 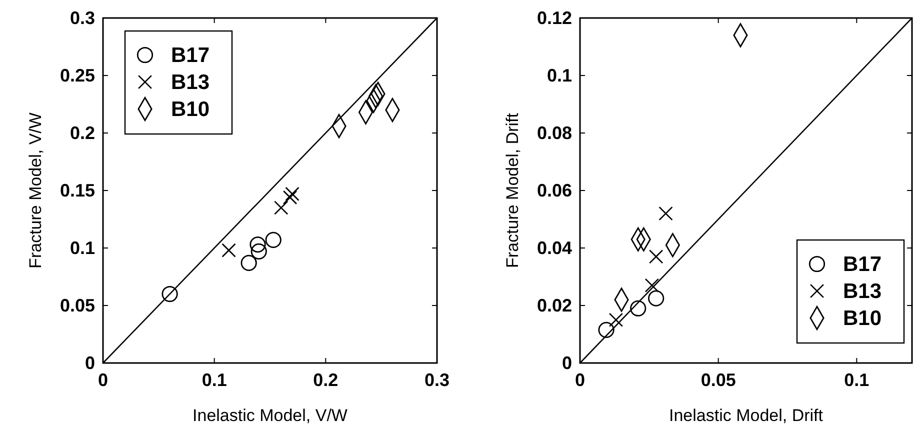 I want to click on y-tick-label: 0.06, so click(x=554, y=190).